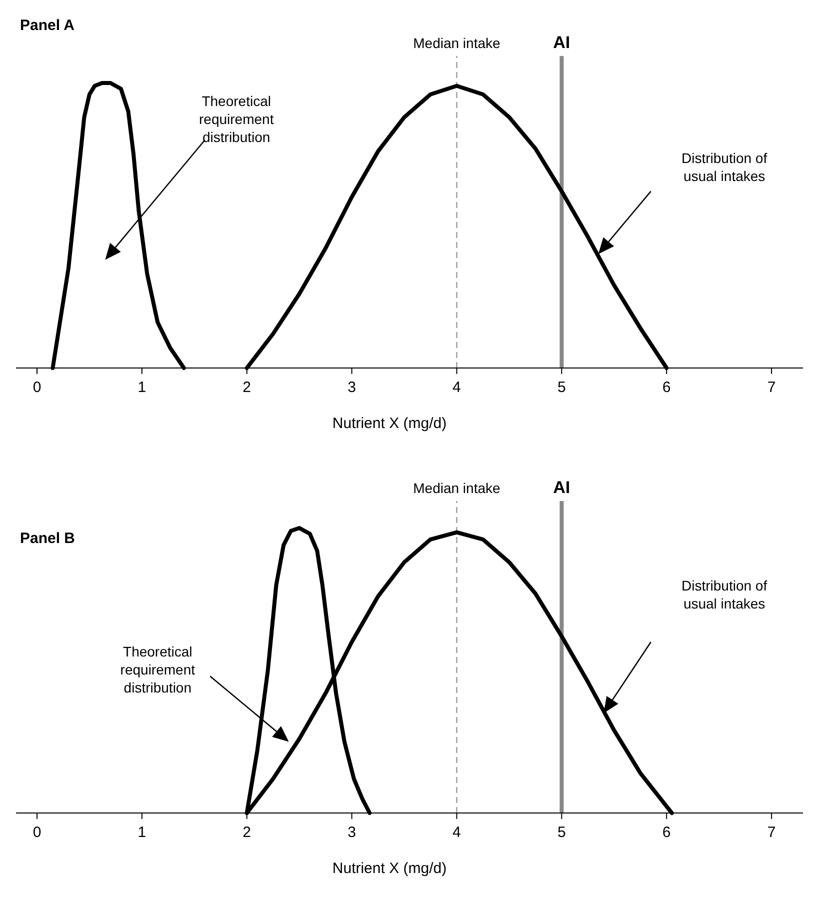  I want to click on chart-title: Panel A, so click(47, 25).